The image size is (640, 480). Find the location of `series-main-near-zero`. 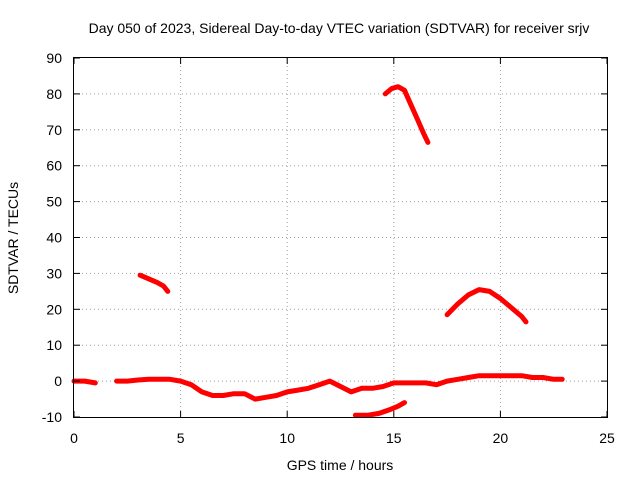

series-main-near-zero is located at coordinates (339, 387).